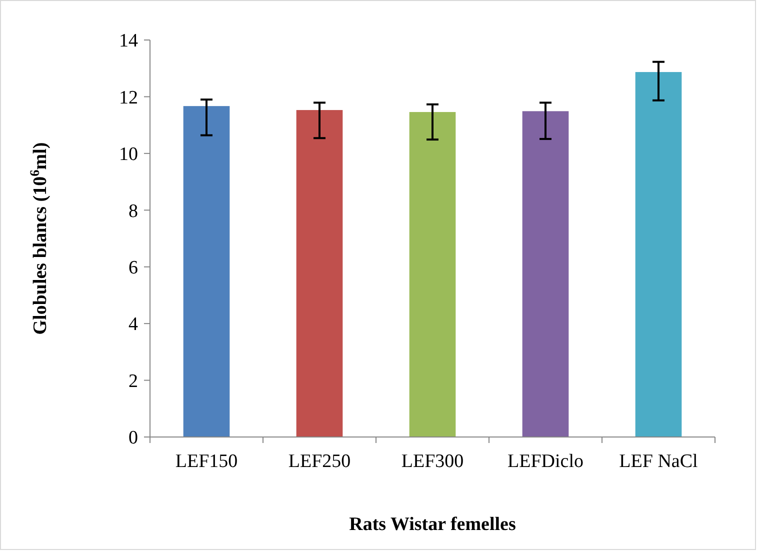 The height and width of the screenshot is (558, 764). I want to click on y-tick-label: 8, so click(133, 211).